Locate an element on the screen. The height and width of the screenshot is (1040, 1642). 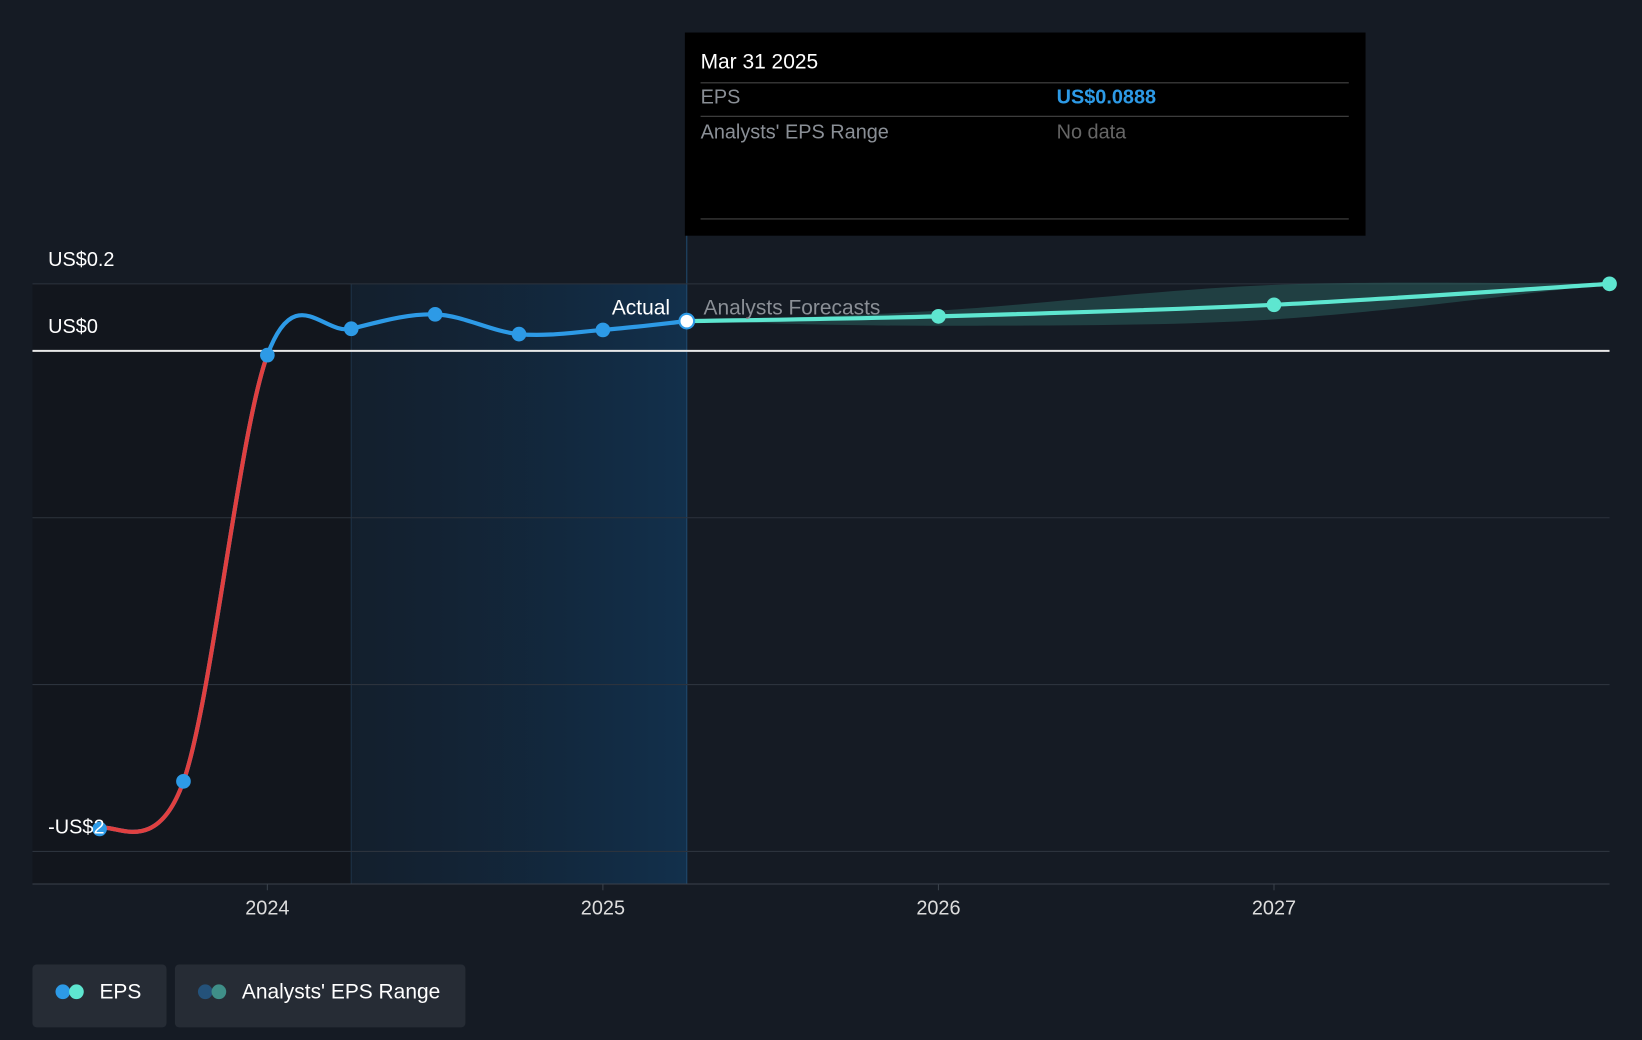
legend-item: EPS is located at coordinates (99, 996).